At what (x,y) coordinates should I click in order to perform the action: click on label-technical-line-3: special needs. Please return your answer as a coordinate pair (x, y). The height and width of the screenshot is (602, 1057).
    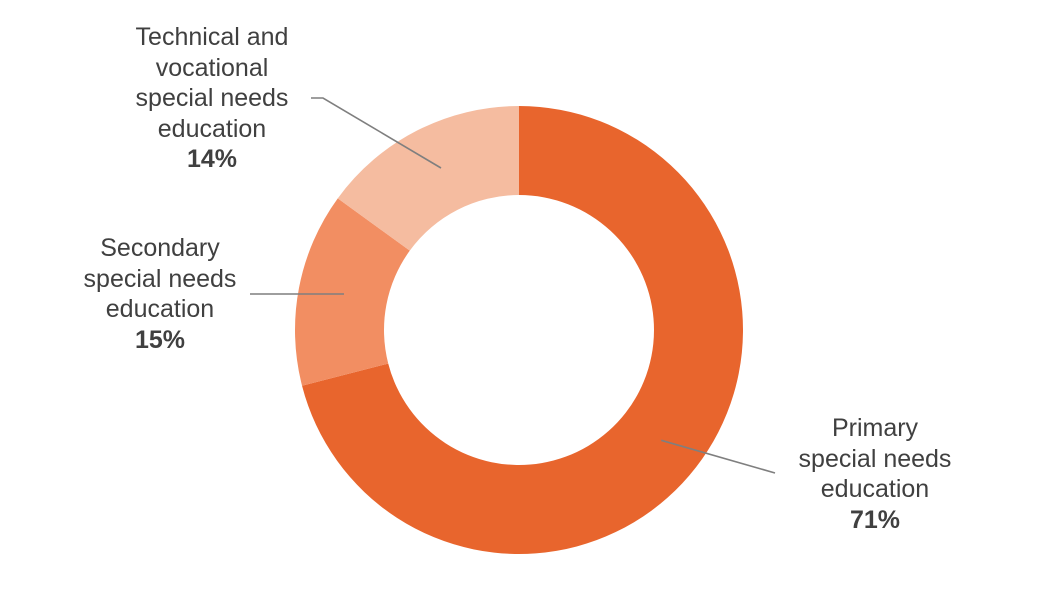
    Looking at the image, I should click on (212, 98).